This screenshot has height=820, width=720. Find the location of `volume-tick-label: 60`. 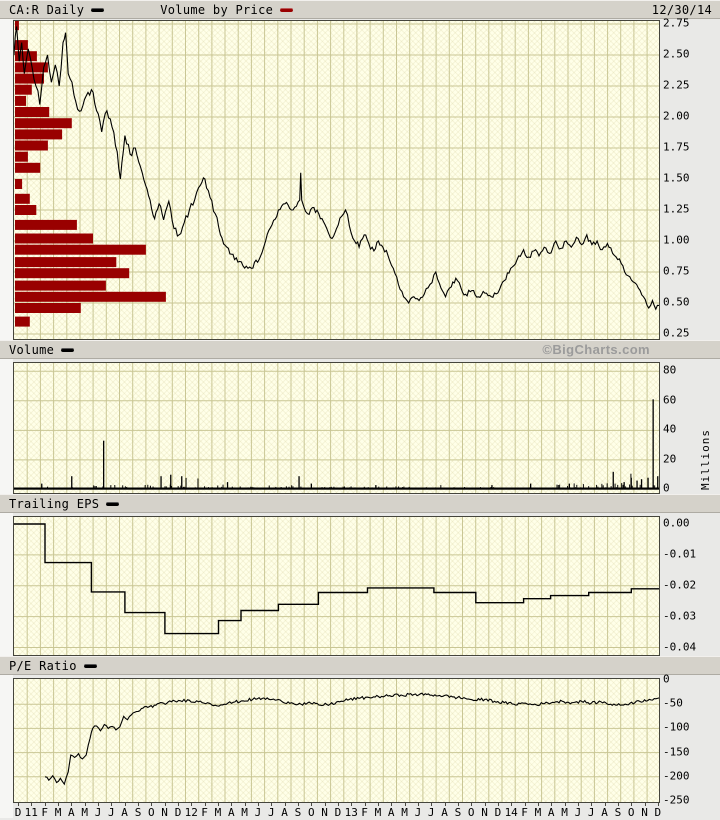

volume-tick-label: 60 is located at coordinates (670, 400).